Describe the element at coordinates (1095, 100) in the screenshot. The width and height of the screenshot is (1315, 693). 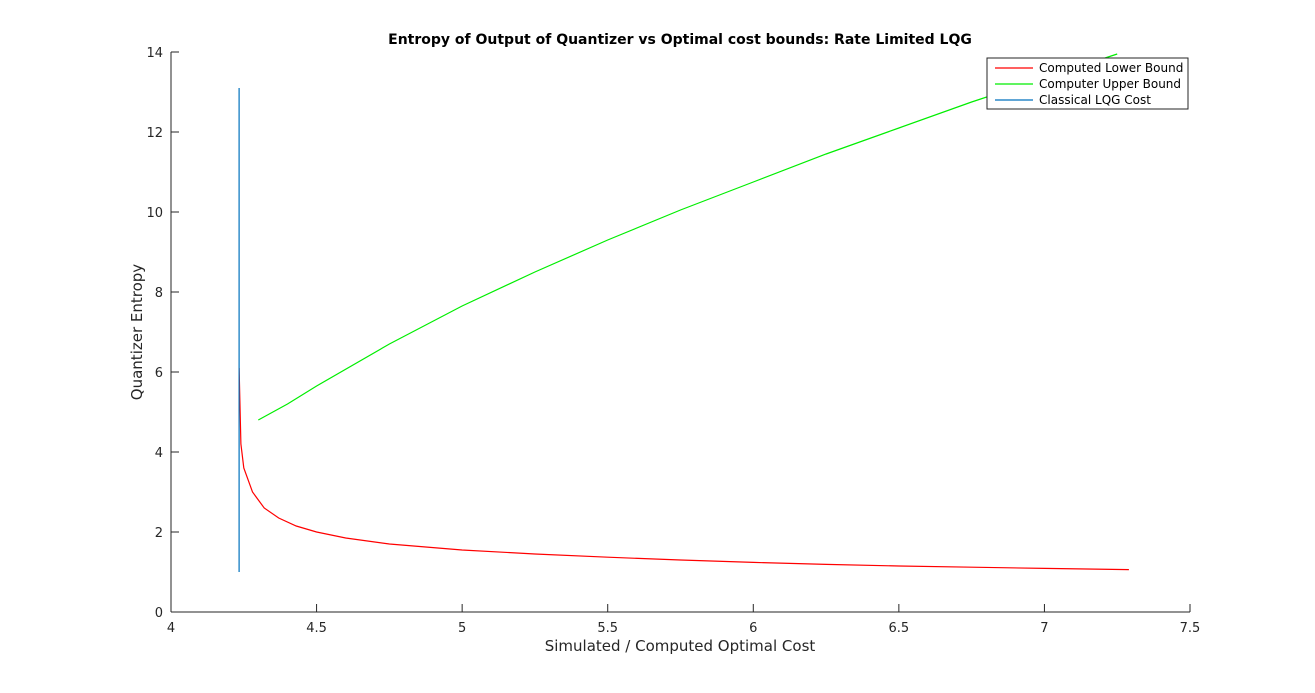
I see `legend-entry: Classical LQG Cost` at that location.